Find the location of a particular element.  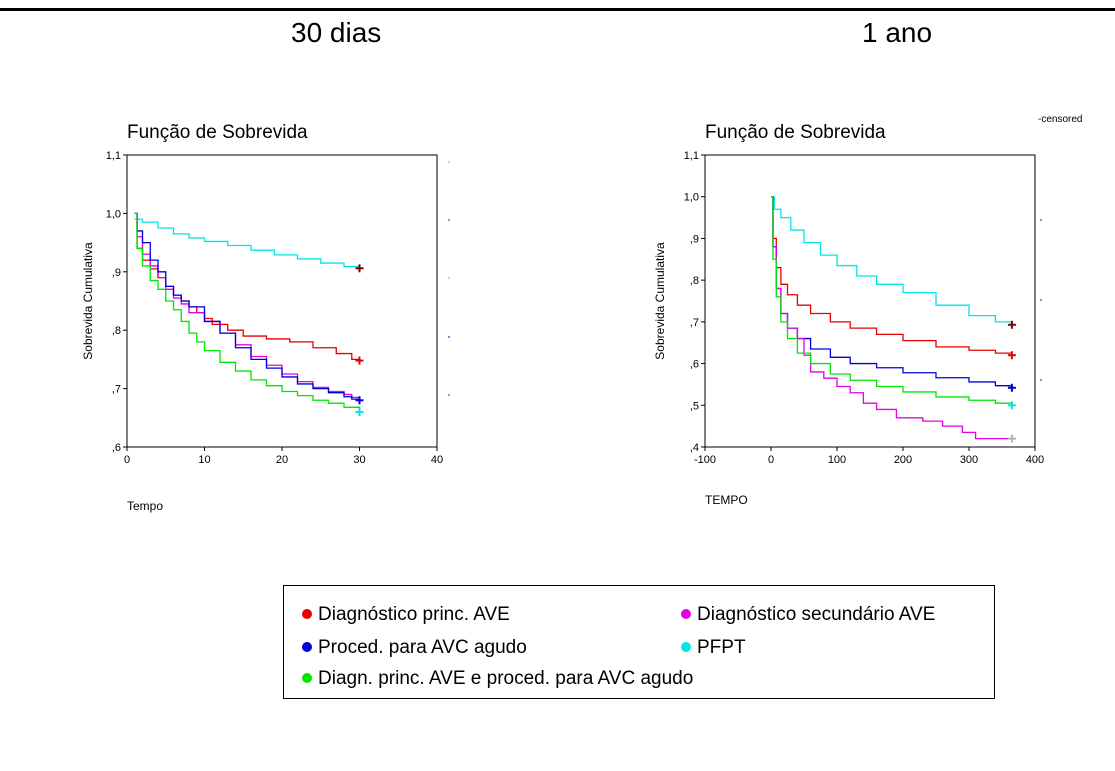

legend-item: Proced. para AVC agudo is located at coordinates (414, 648).